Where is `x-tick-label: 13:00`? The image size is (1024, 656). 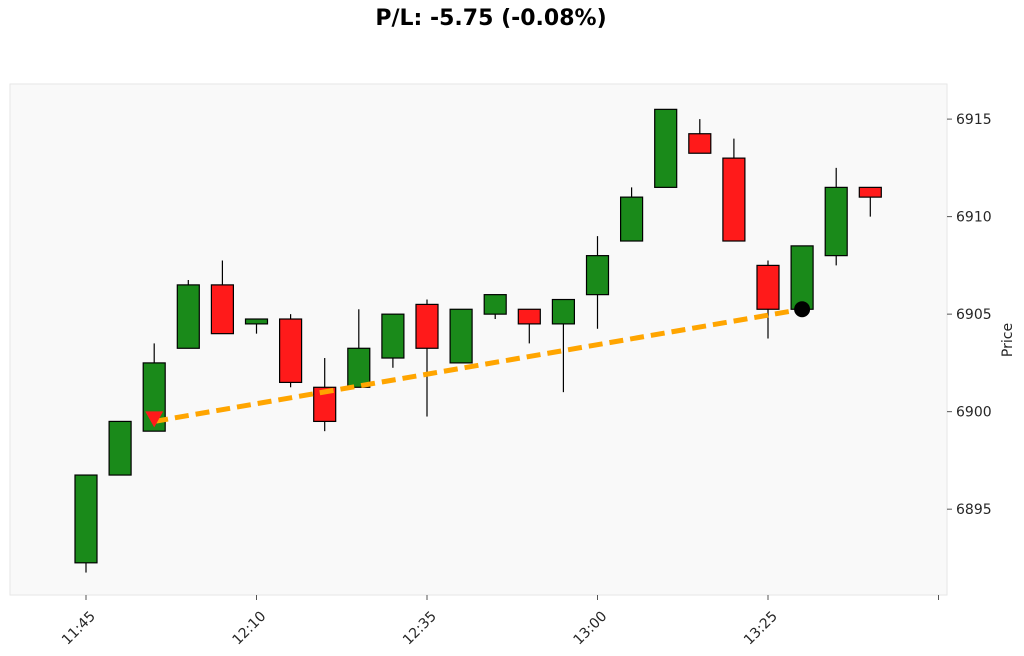
x-tick-label: 13:00 is located at coordinates (590, 629).